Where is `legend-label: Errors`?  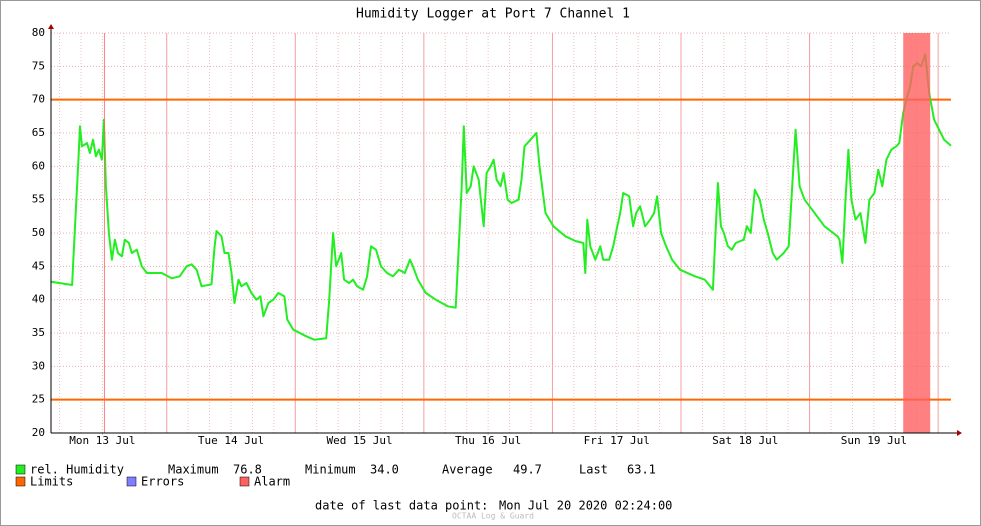 legend-label: Errors is located at coordinates (162, 482).